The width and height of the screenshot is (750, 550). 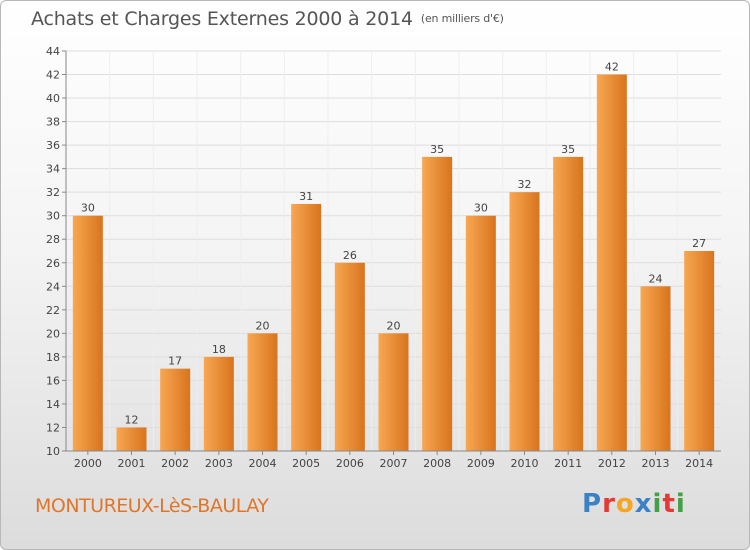 What do you see at coordinates (655, 368) in the screenshot?
I see `bar-2013` at bounding box center [655, 368].